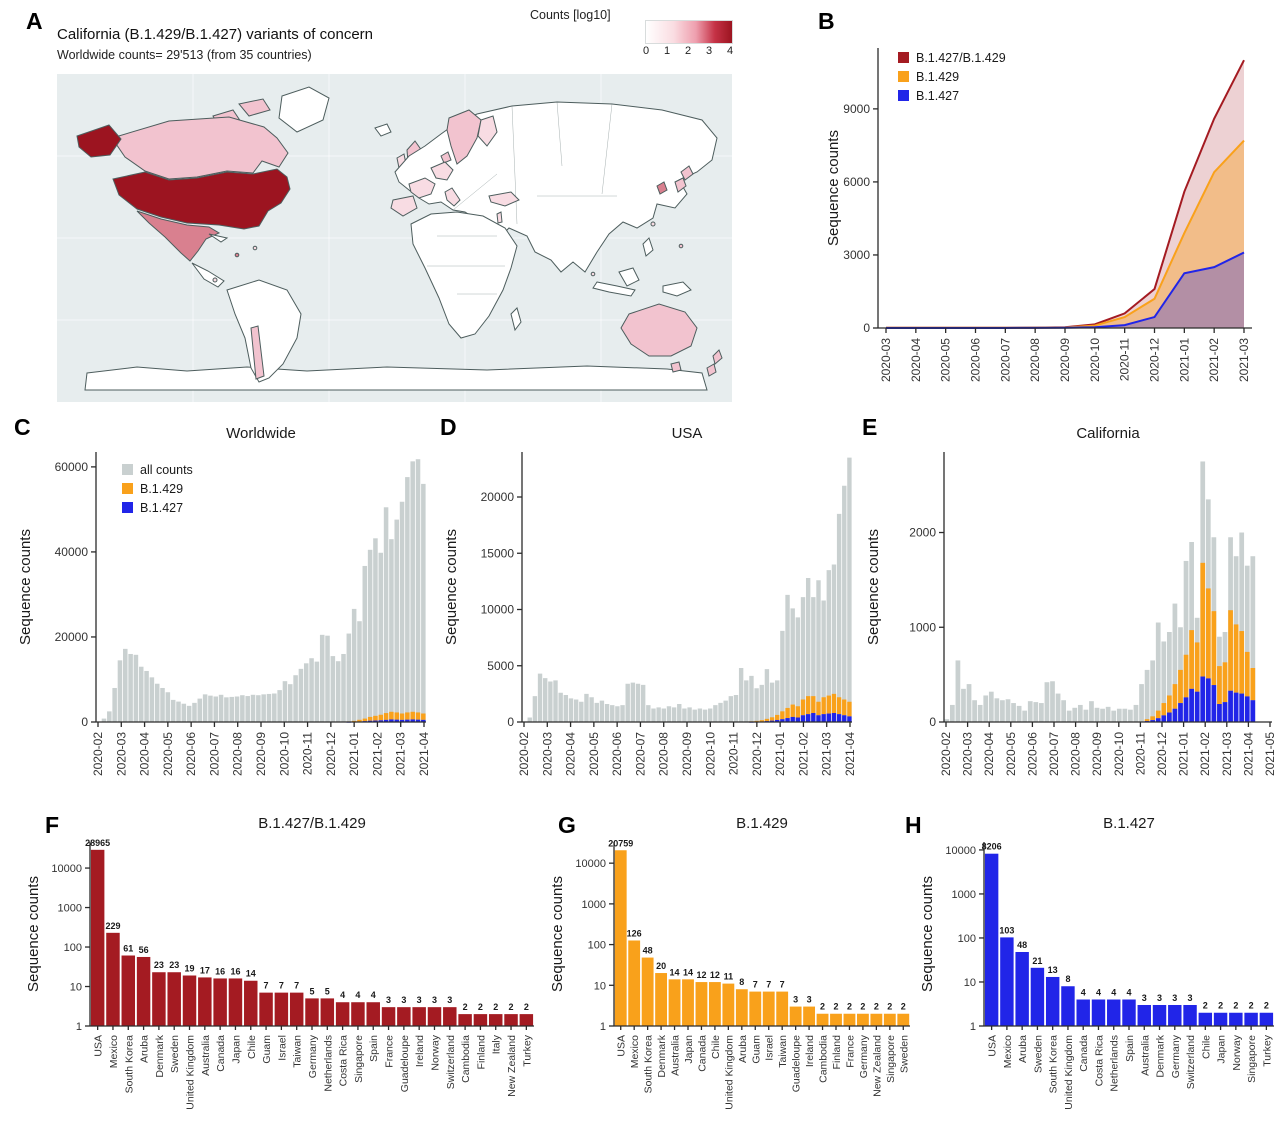 Image resolution: width=1280 pixels, height=1130 pixels. What do you see at coordinates (729, 977) in the screenshot?
I see `svg-text: 11` at bounding box center [729, 977].